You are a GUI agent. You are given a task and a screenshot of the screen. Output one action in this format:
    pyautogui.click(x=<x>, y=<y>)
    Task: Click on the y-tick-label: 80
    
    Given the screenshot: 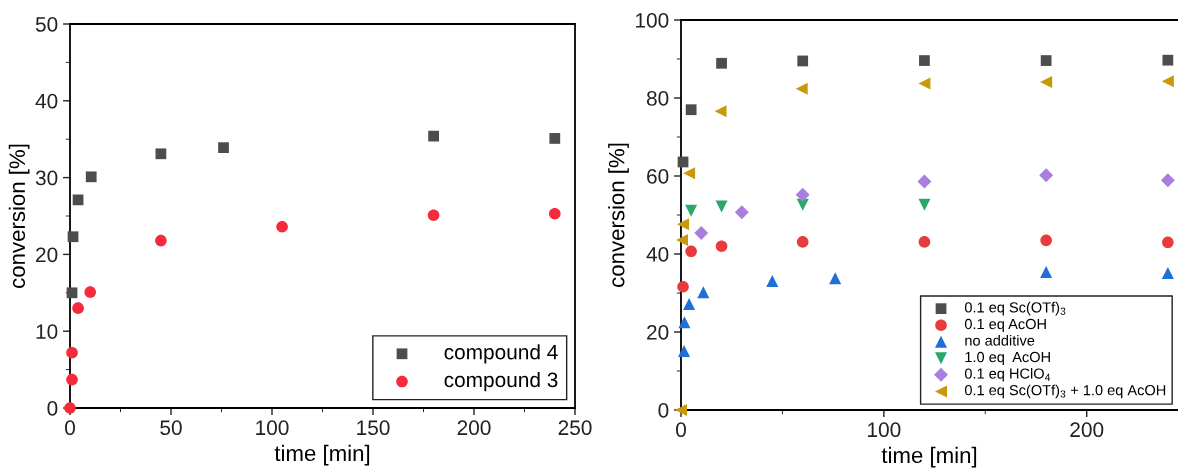 What is the action you would take?
    pyautogui.click(x=657, y=98)
    